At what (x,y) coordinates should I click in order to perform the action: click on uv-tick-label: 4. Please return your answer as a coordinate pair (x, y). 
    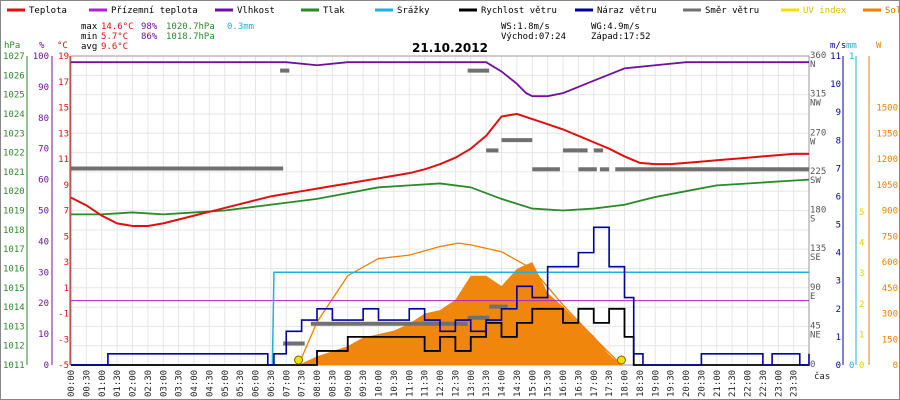
    Looking at the image, I should click on (861, 244).